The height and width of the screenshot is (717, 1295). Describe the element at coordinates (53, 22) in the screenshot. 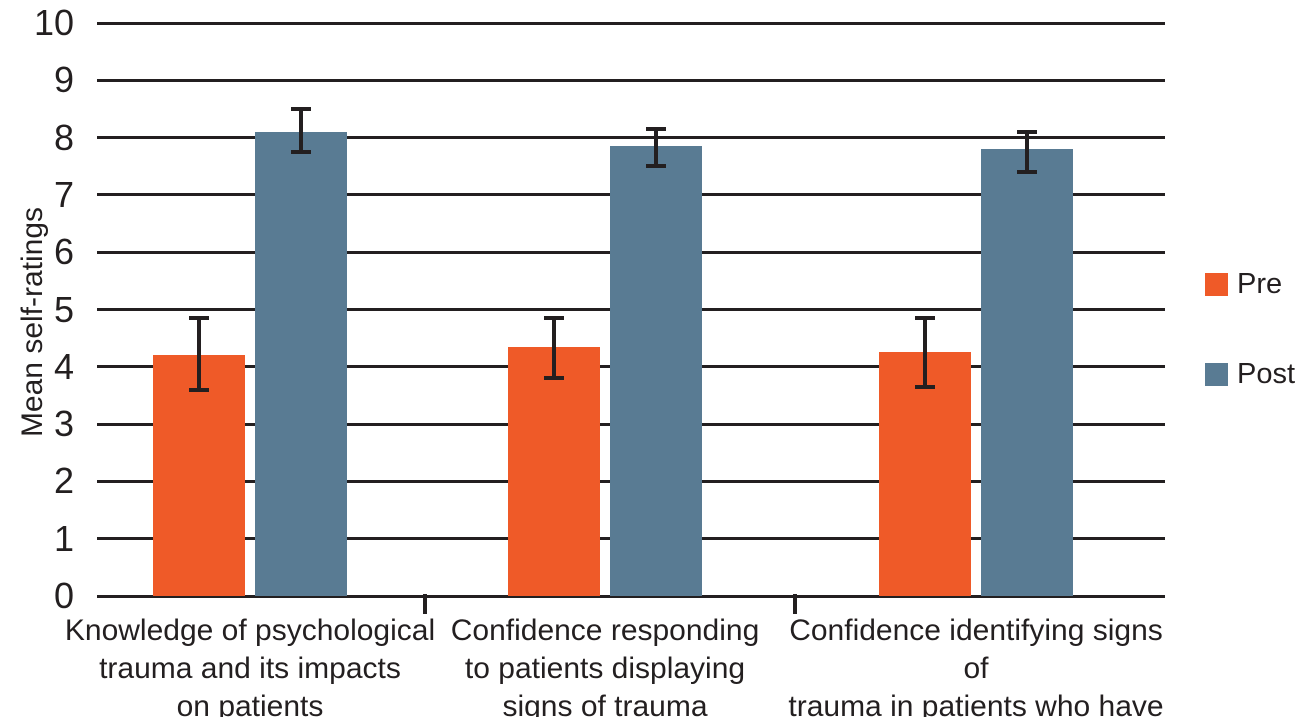

I see `y-tick-label-10: 10` at that location.